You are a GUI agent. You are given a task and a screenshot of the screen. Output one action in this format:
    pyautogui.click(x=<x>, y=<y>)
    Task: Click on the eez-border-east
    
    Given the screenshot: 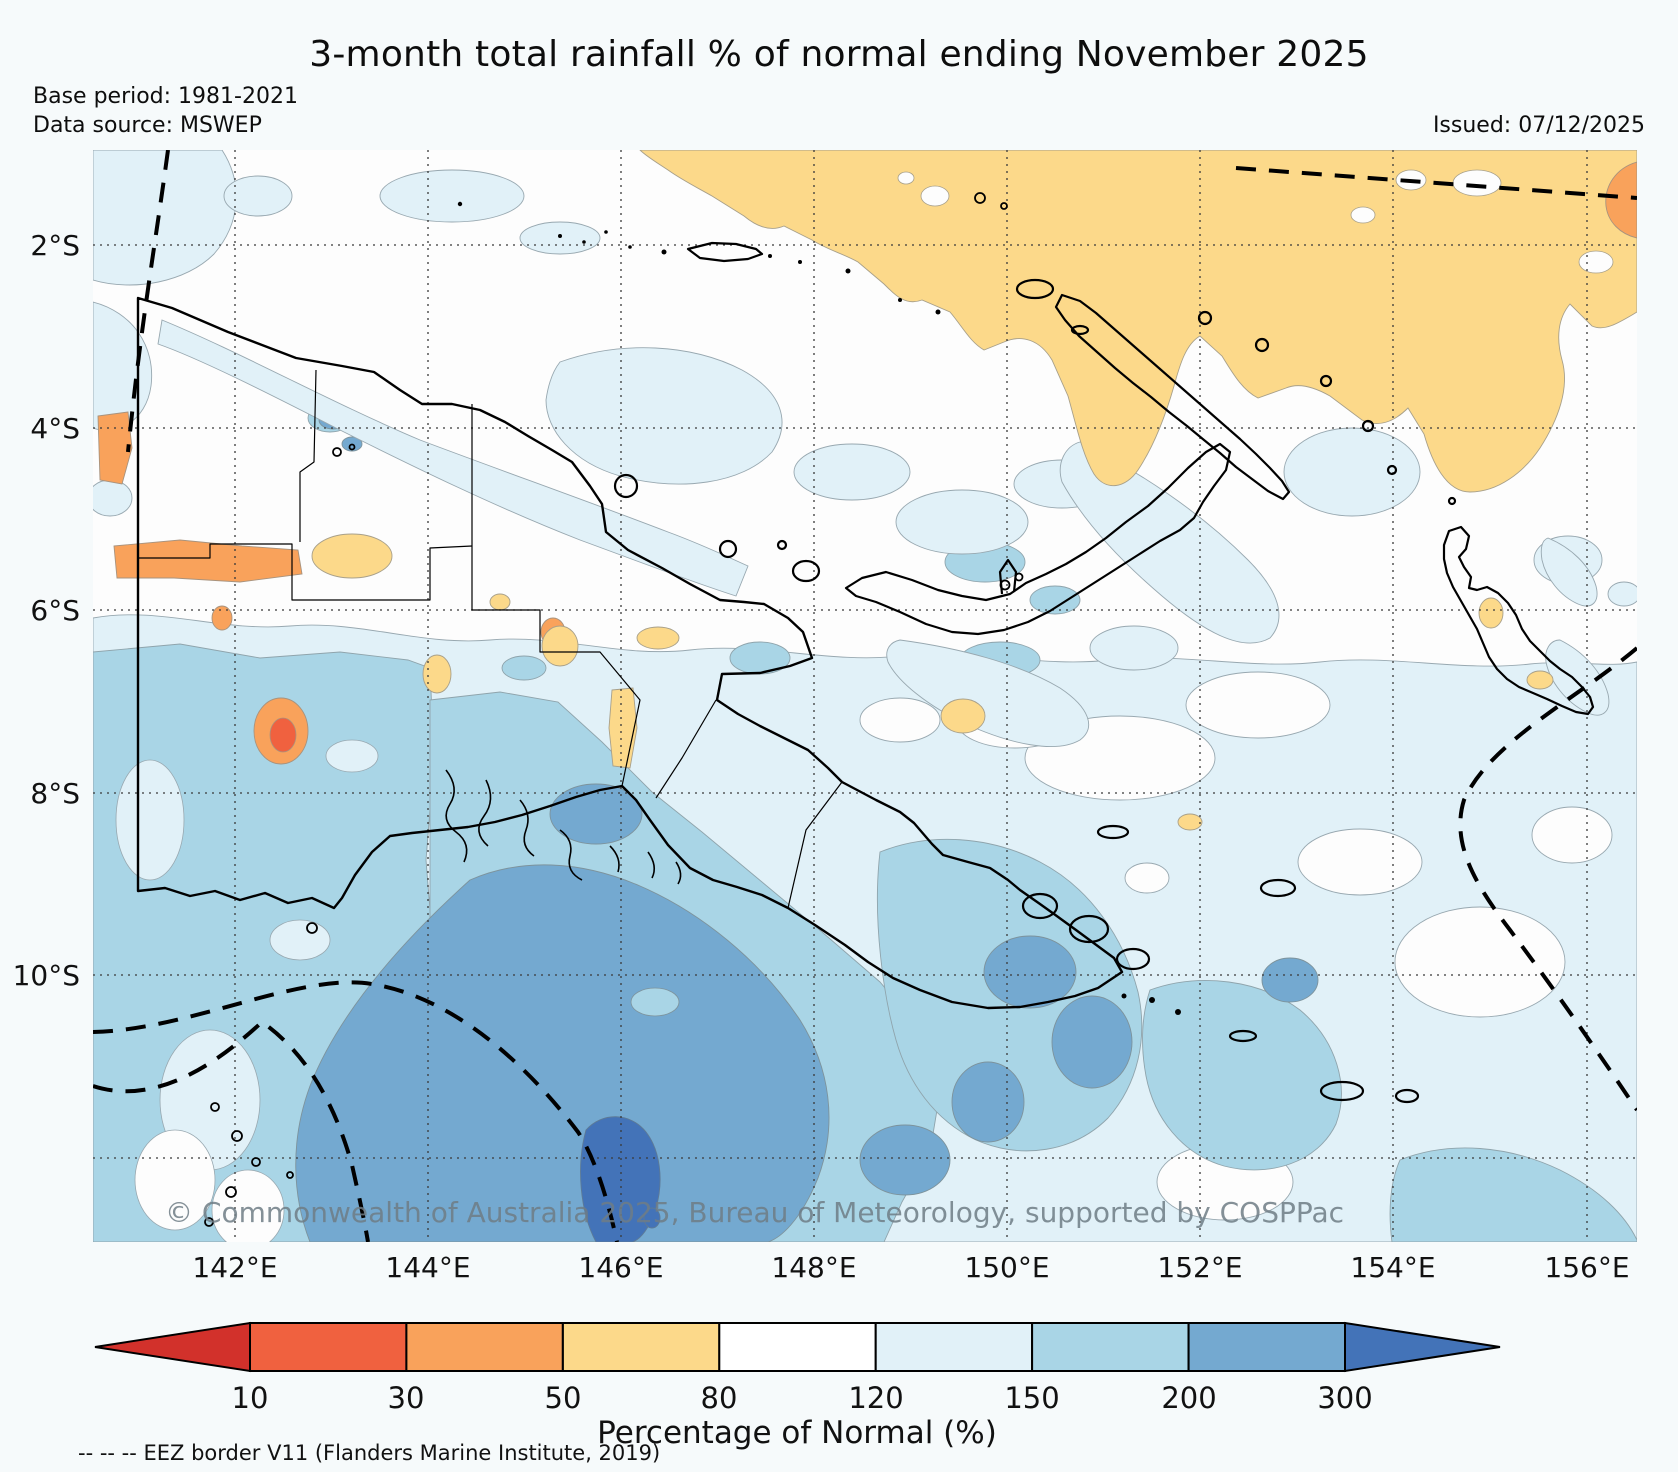 What is the action you would take?
    pyautogui.click(x=1547, y=879)
    